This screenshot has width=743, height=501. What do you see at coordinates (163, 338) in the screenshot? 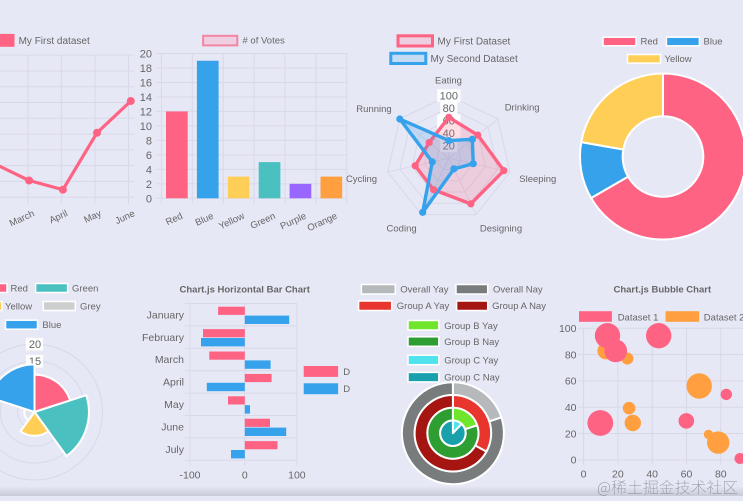
I see `svg-text: February` at bounding box center [163, 338].